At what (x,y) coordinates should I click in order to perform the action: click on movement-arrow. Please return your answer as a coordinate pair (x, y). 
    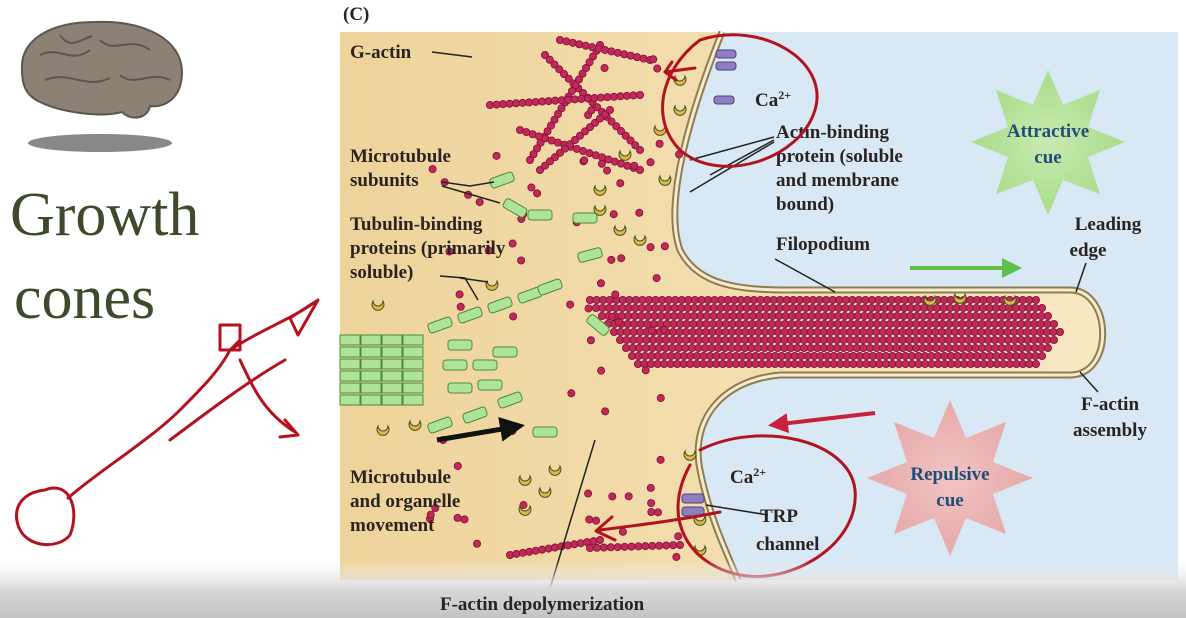
    Looking at the image, I should click on (480, 430).